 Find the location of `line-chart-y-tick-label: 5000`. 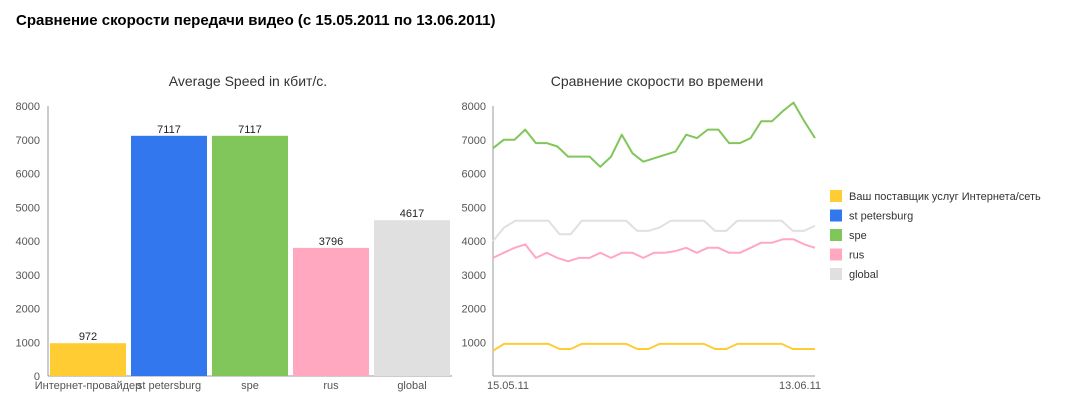

line-chart-y-tick-label: 5000 is located at coordinates (474, 208).